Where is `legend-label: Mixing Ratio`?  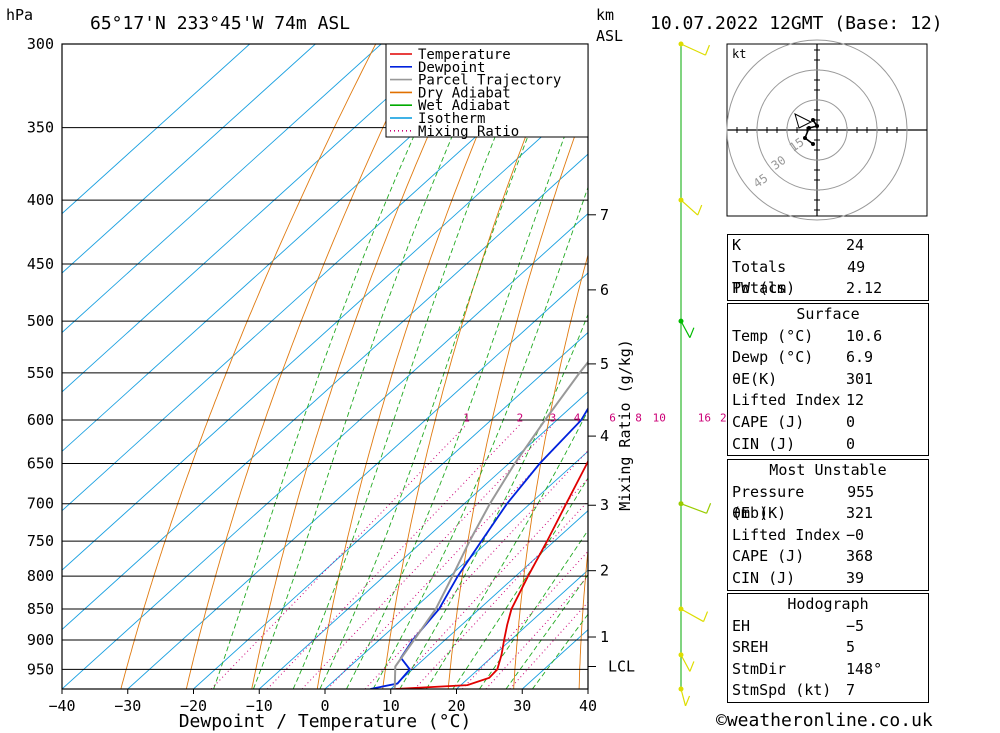 legend-label: Mixing Ratio is located at coordinates (468, 132).